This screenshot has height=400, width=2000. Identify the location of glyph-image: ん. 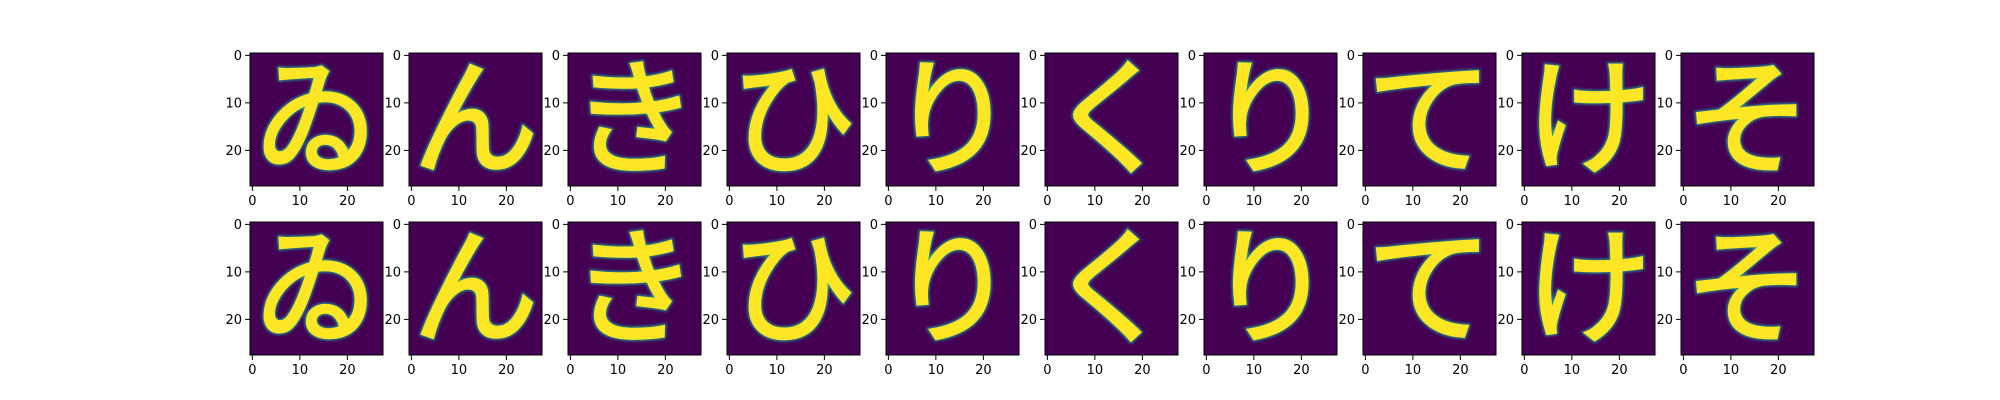
(476, 119).